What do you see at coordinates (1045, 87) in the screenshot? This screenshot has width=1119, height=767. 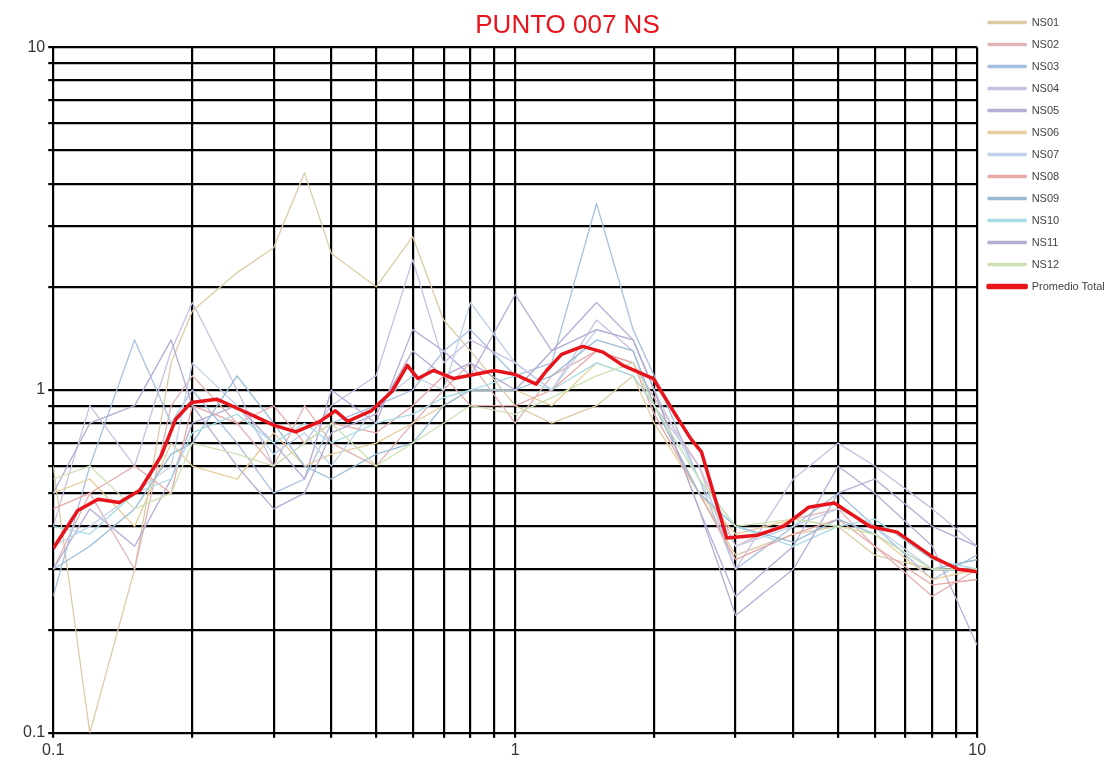 I see `legend-label: NS04` at bounding box center [1045, 87].